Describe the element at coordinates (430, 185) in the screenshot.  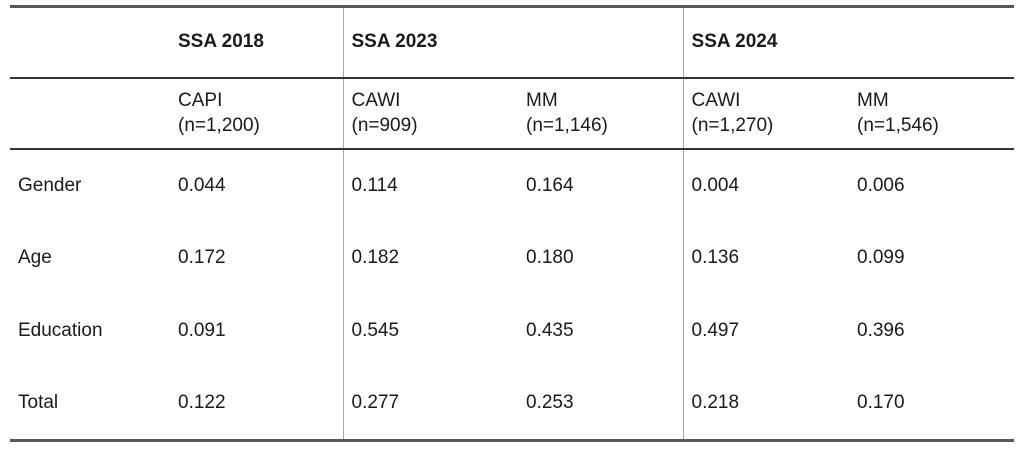
I see `value-cell: 0.114` at that location.